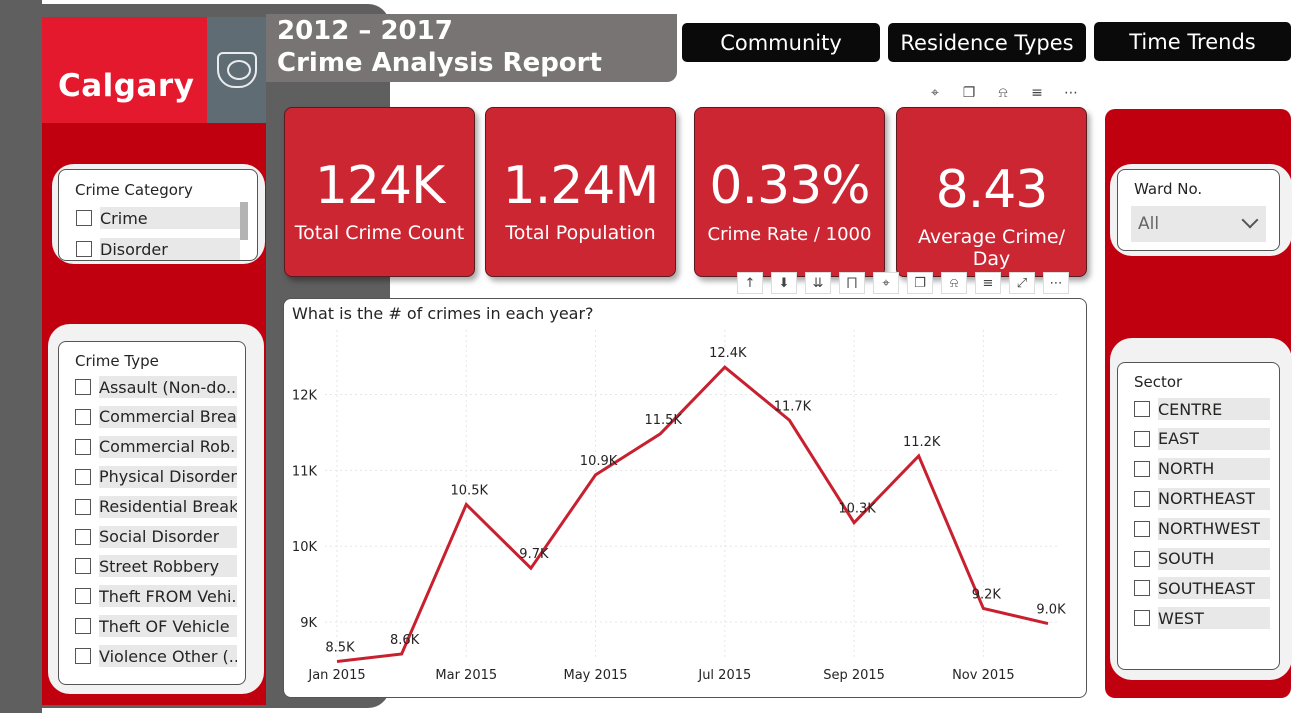 The height and width of the screenshot is (713, 1299). I want to click on focus-icon: ⤢, so click(1022, 283).